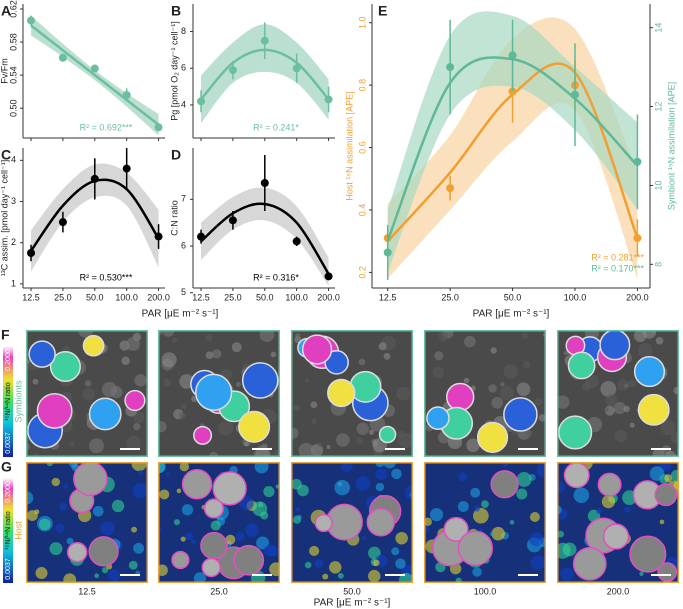 The width and height of the screenshot is (683, 609). I want to click on y-tick-label: 0.6, so click(362, 147).